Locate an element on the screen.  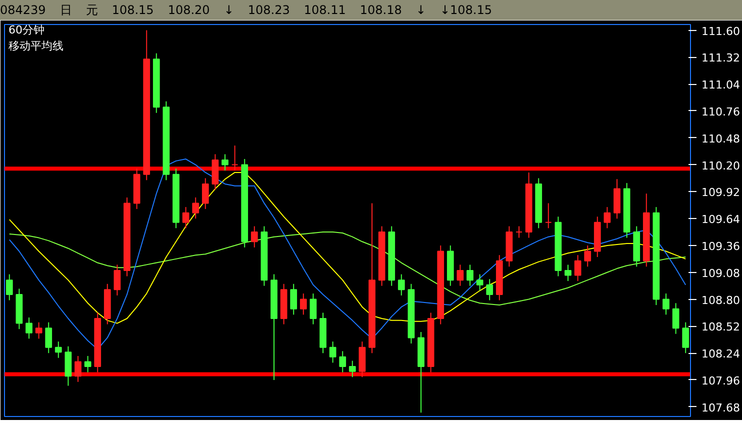
text: 108.11 is located at coordinates (325, 10).